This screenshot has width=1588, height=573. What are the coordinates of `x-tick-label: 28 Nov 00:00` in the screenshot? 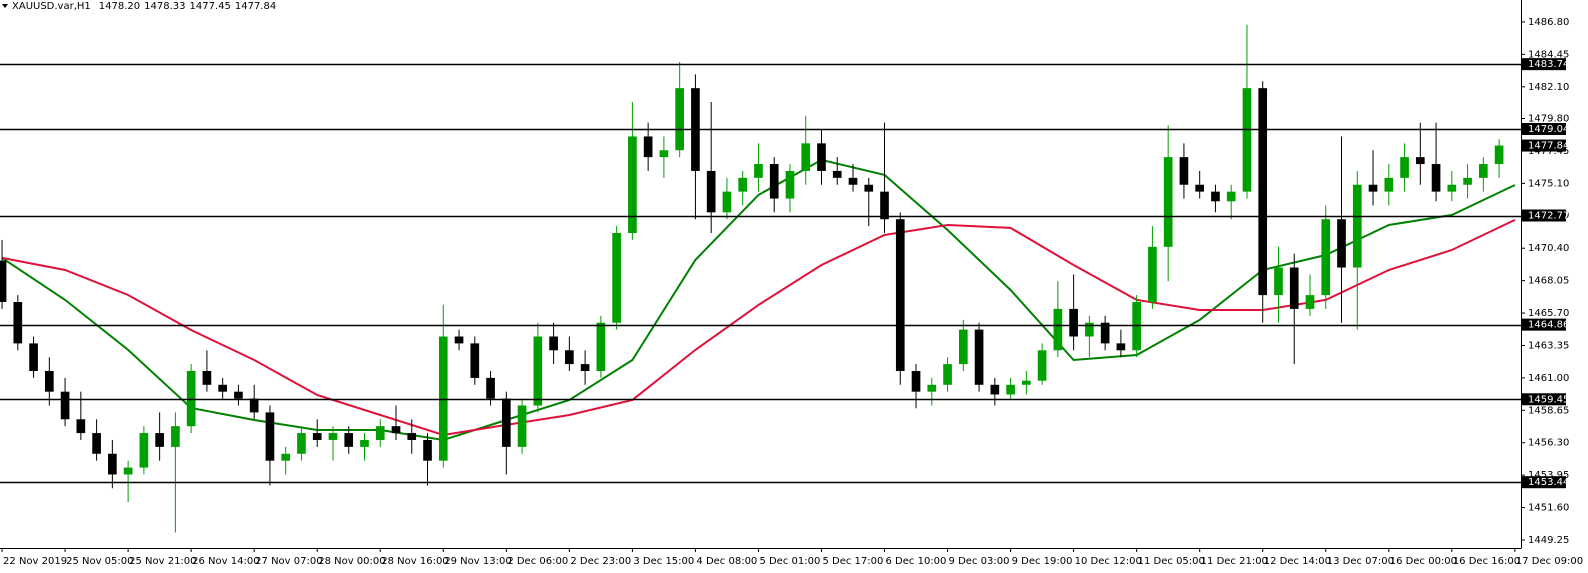 It's located at (351, 561).